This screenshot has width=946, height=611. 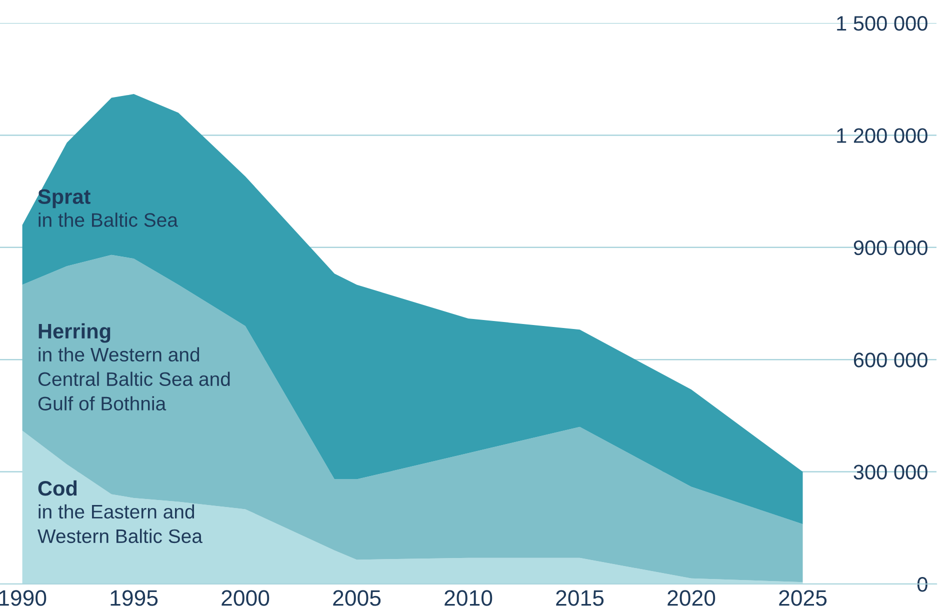 I want to click on annotation: in the Eastern and Western Baltic Sea, so click(x=120, y=524).